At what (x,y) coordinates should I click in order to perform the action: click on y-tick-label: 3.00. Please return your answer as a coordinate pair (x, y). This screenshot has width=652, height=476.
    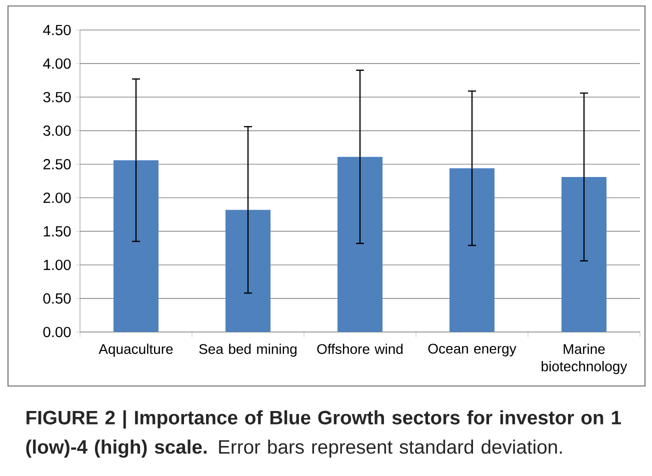
    Looking at the image, I should click on (57, 130).